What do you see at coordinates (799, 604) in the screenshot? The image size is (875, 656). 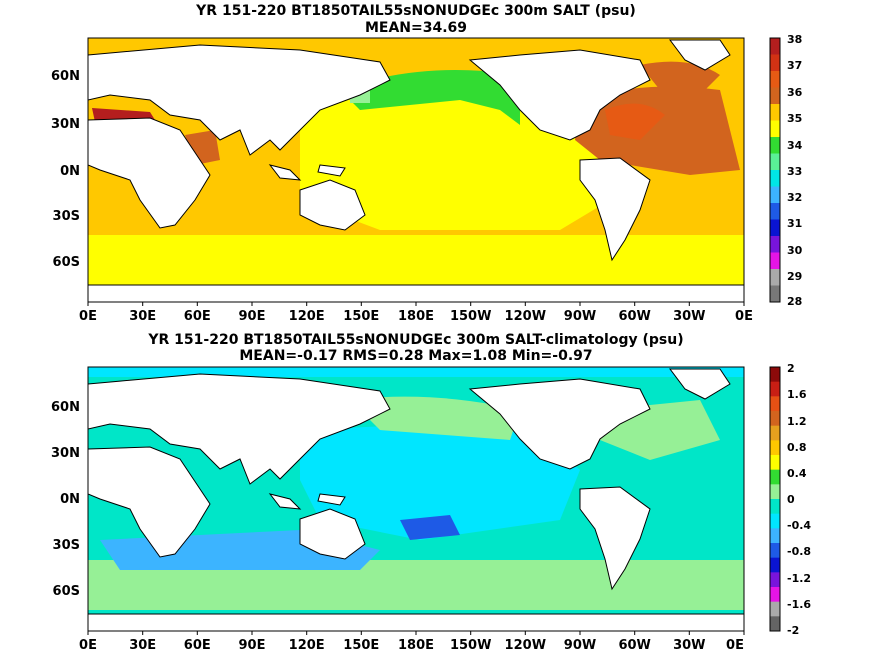 I see `bottom-colorbar-label: -1.6` at bounding box center [799, 604].